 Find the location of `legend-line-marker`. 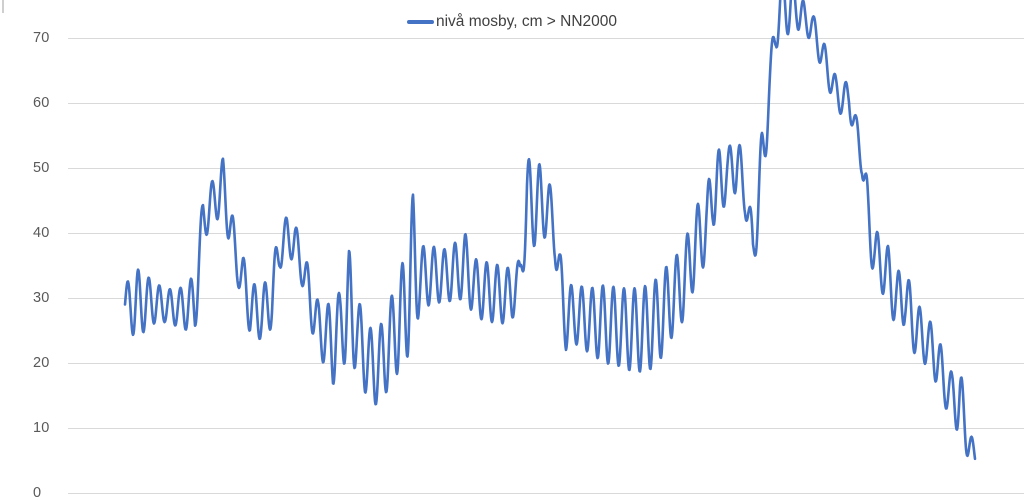

legend-line-marker is located at coordinates (420, 22).